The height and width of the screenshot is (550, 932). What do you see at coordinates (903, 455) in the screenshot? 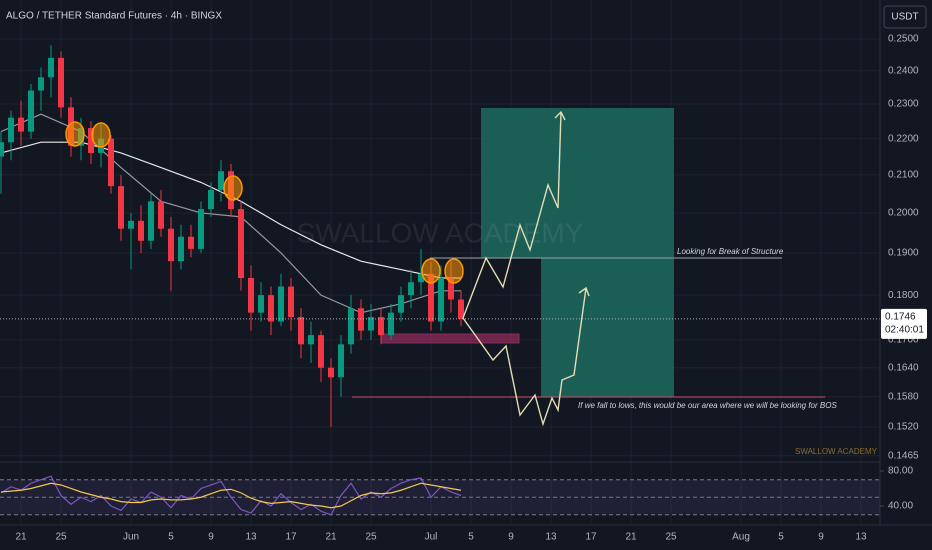
I see `y-tick-label: 0.1465` at bounding box center [903, 455].